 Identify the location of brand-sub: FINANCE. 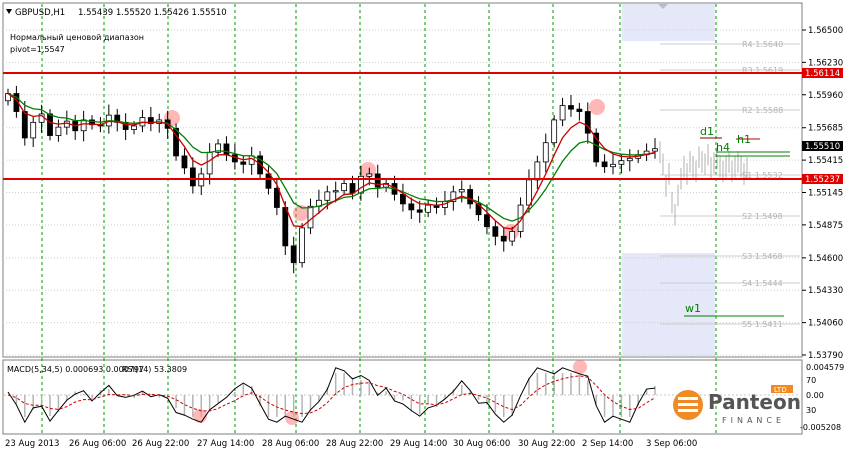
(753, 420).